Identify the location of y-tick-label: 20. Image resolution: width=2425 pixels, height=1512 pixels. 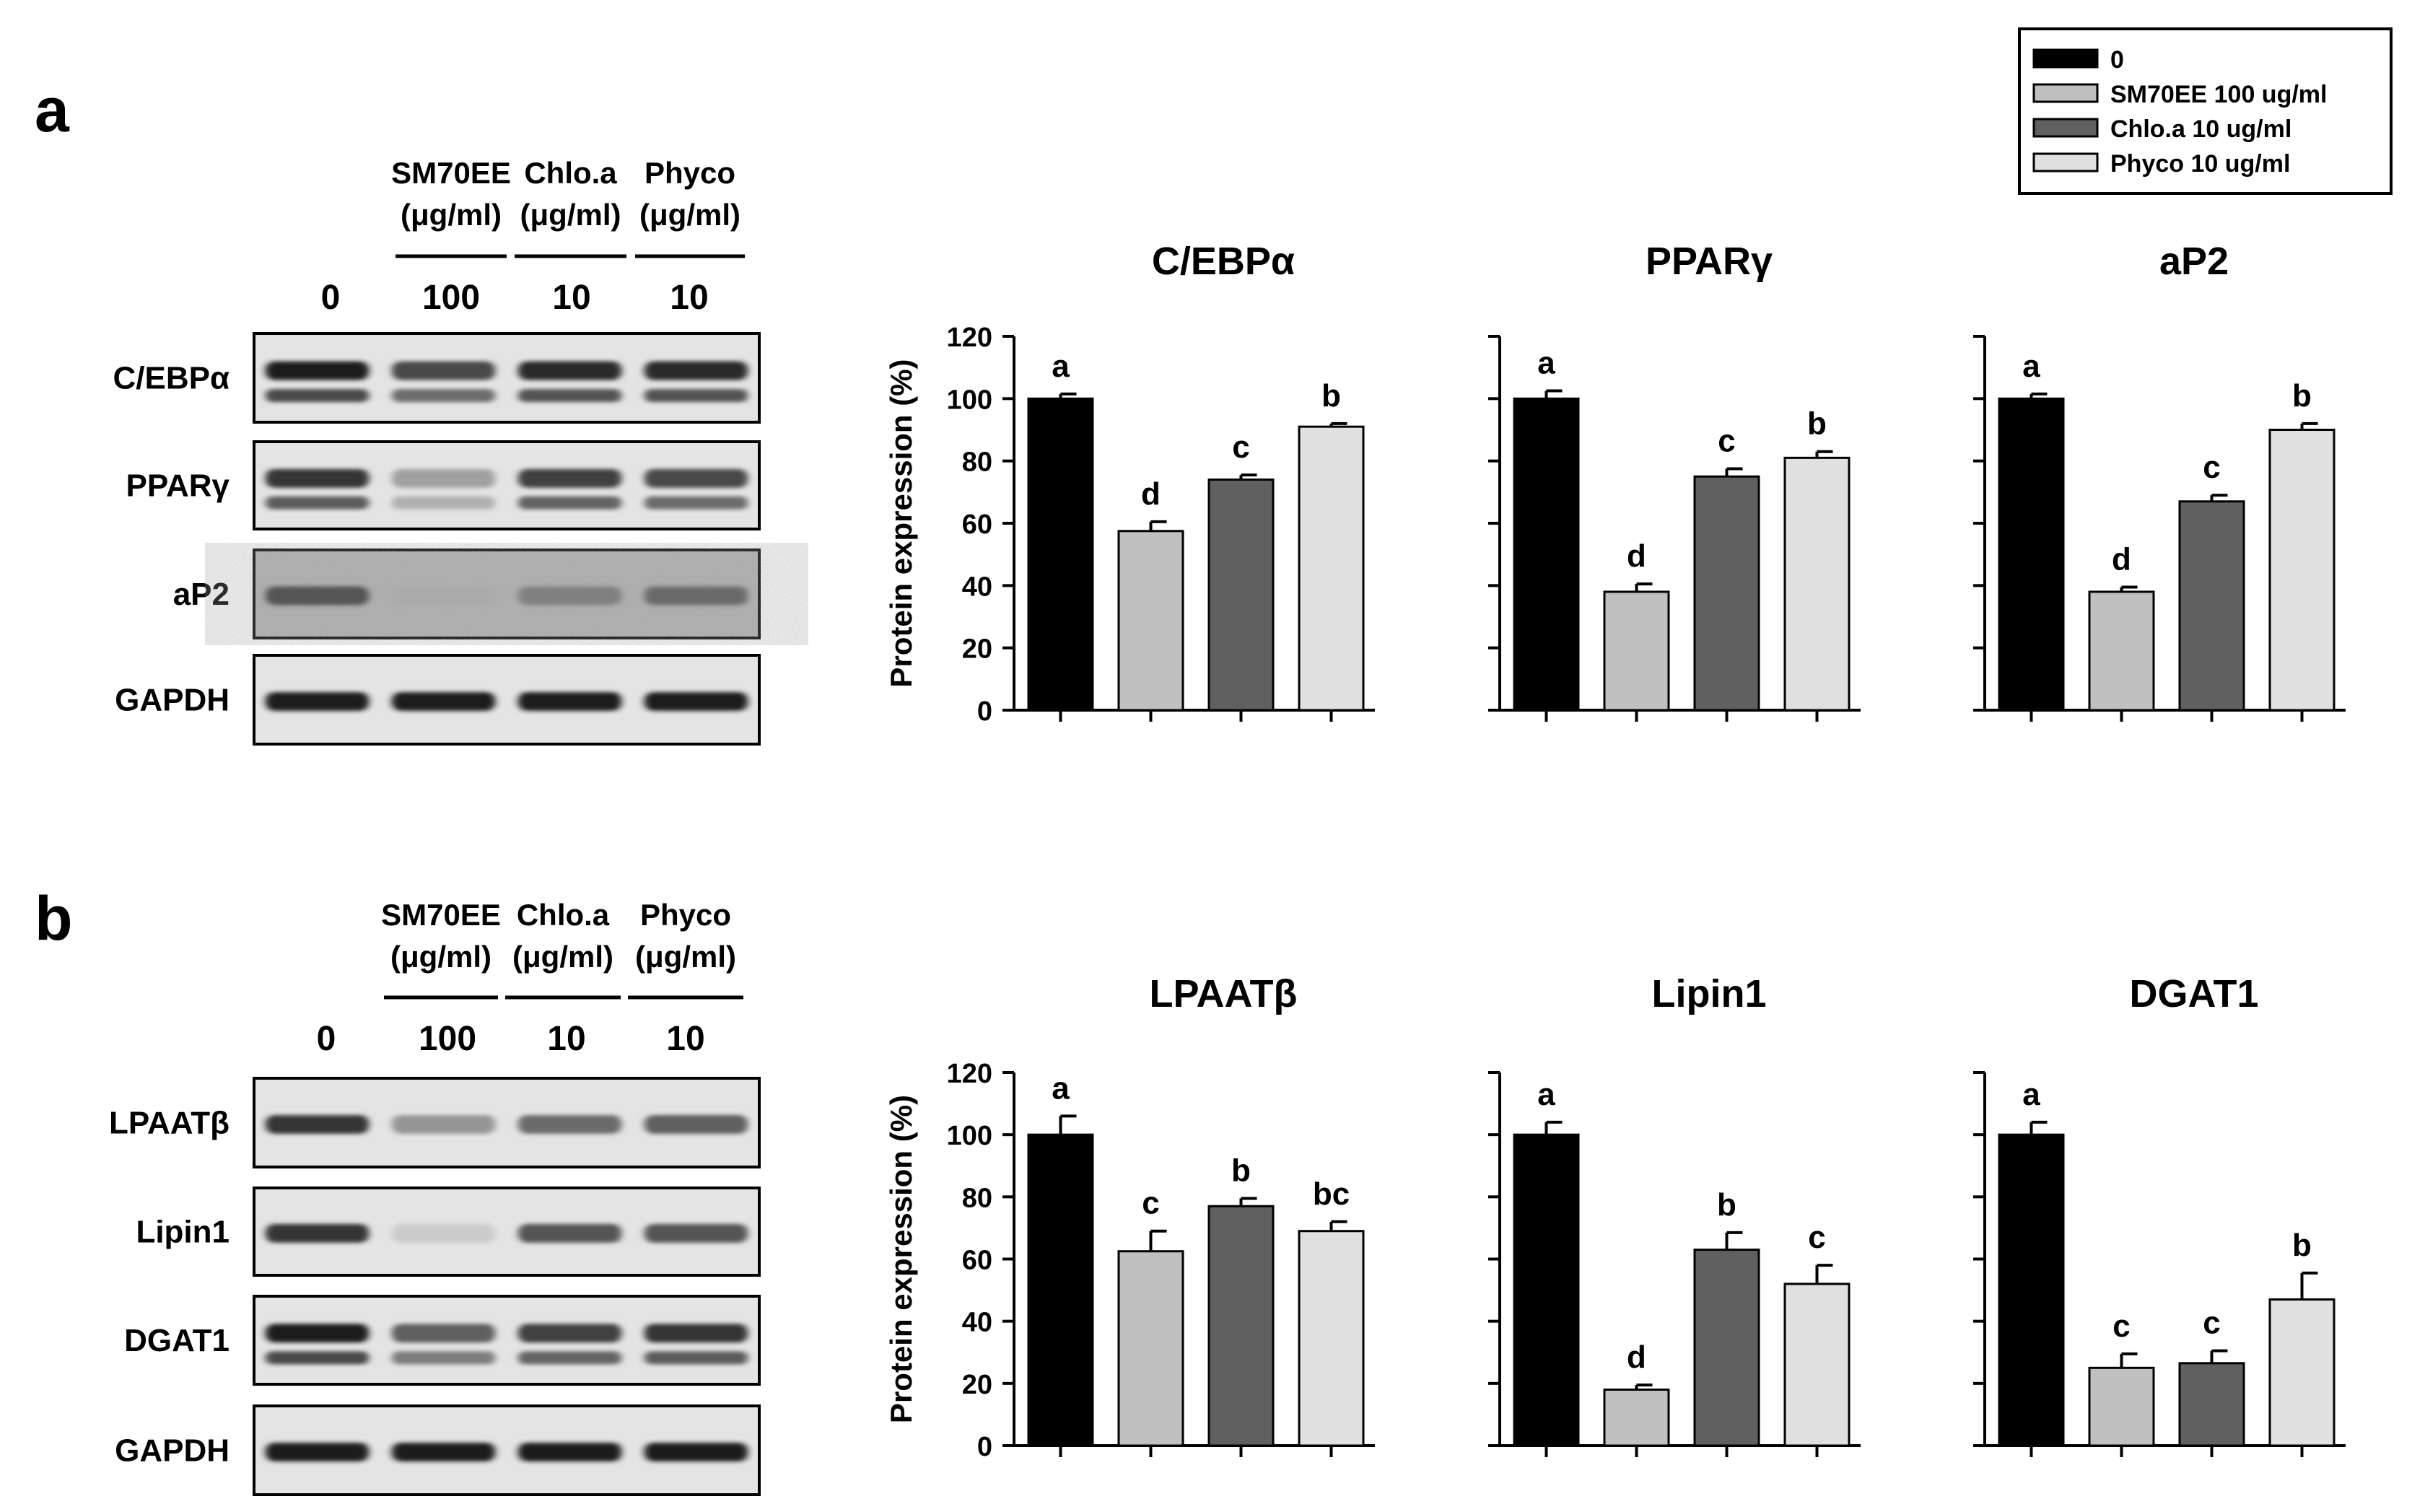
(977, 1385).